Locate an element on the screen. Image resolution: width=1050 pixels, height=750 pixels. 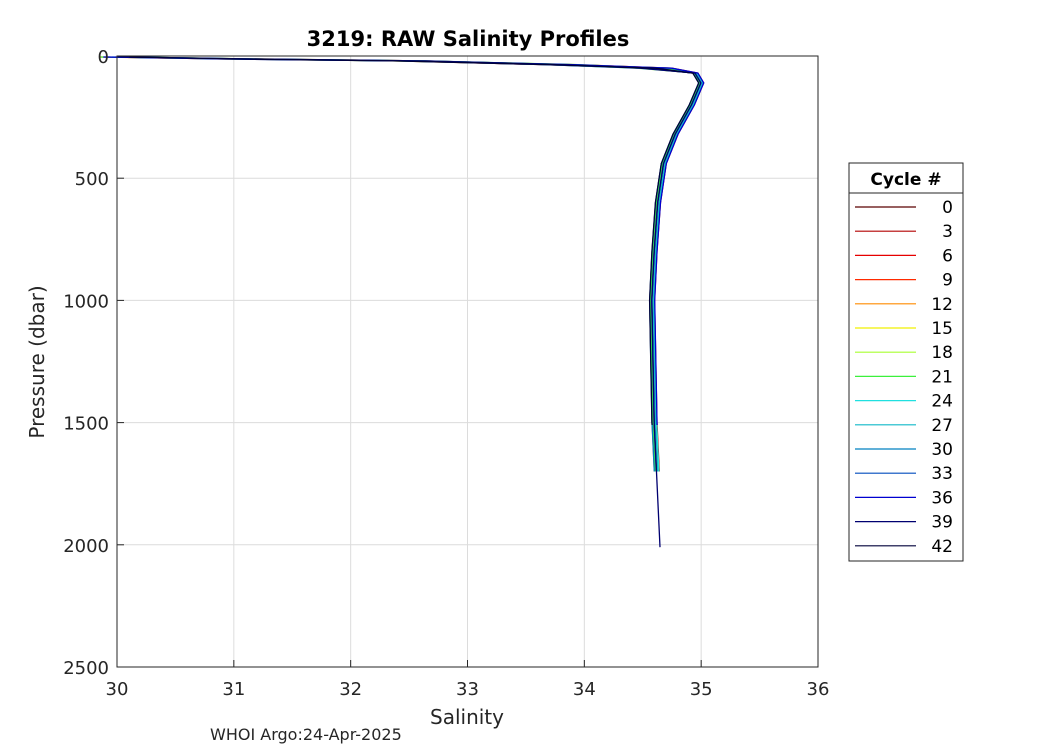
y-tick-label: 2000 is located at coordinates (86, 546).